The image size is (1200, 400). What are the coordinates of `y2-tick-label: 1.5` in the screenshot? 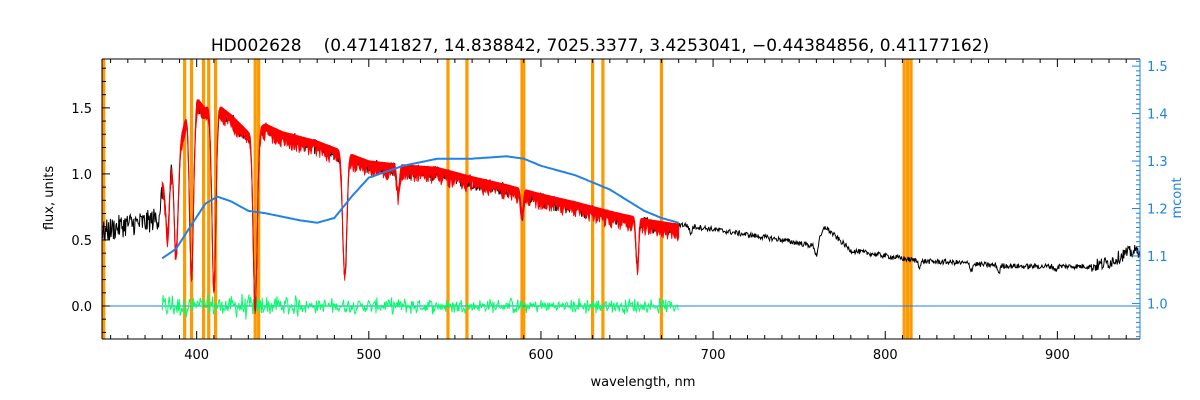 It's located at (1157, 67).